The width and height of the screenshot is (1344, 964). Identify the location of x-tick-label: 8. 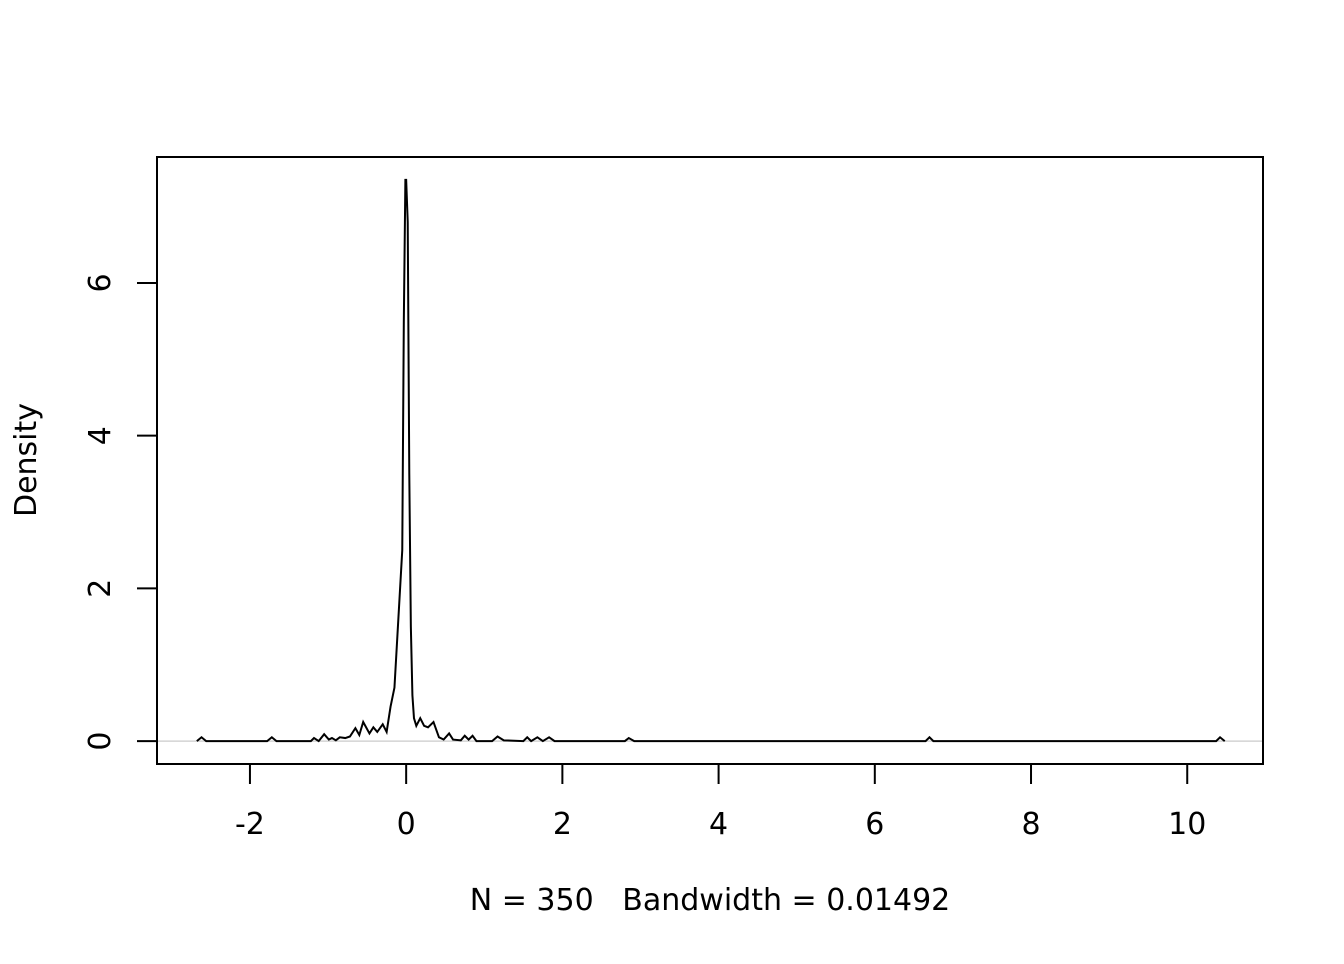
(1030, 824).